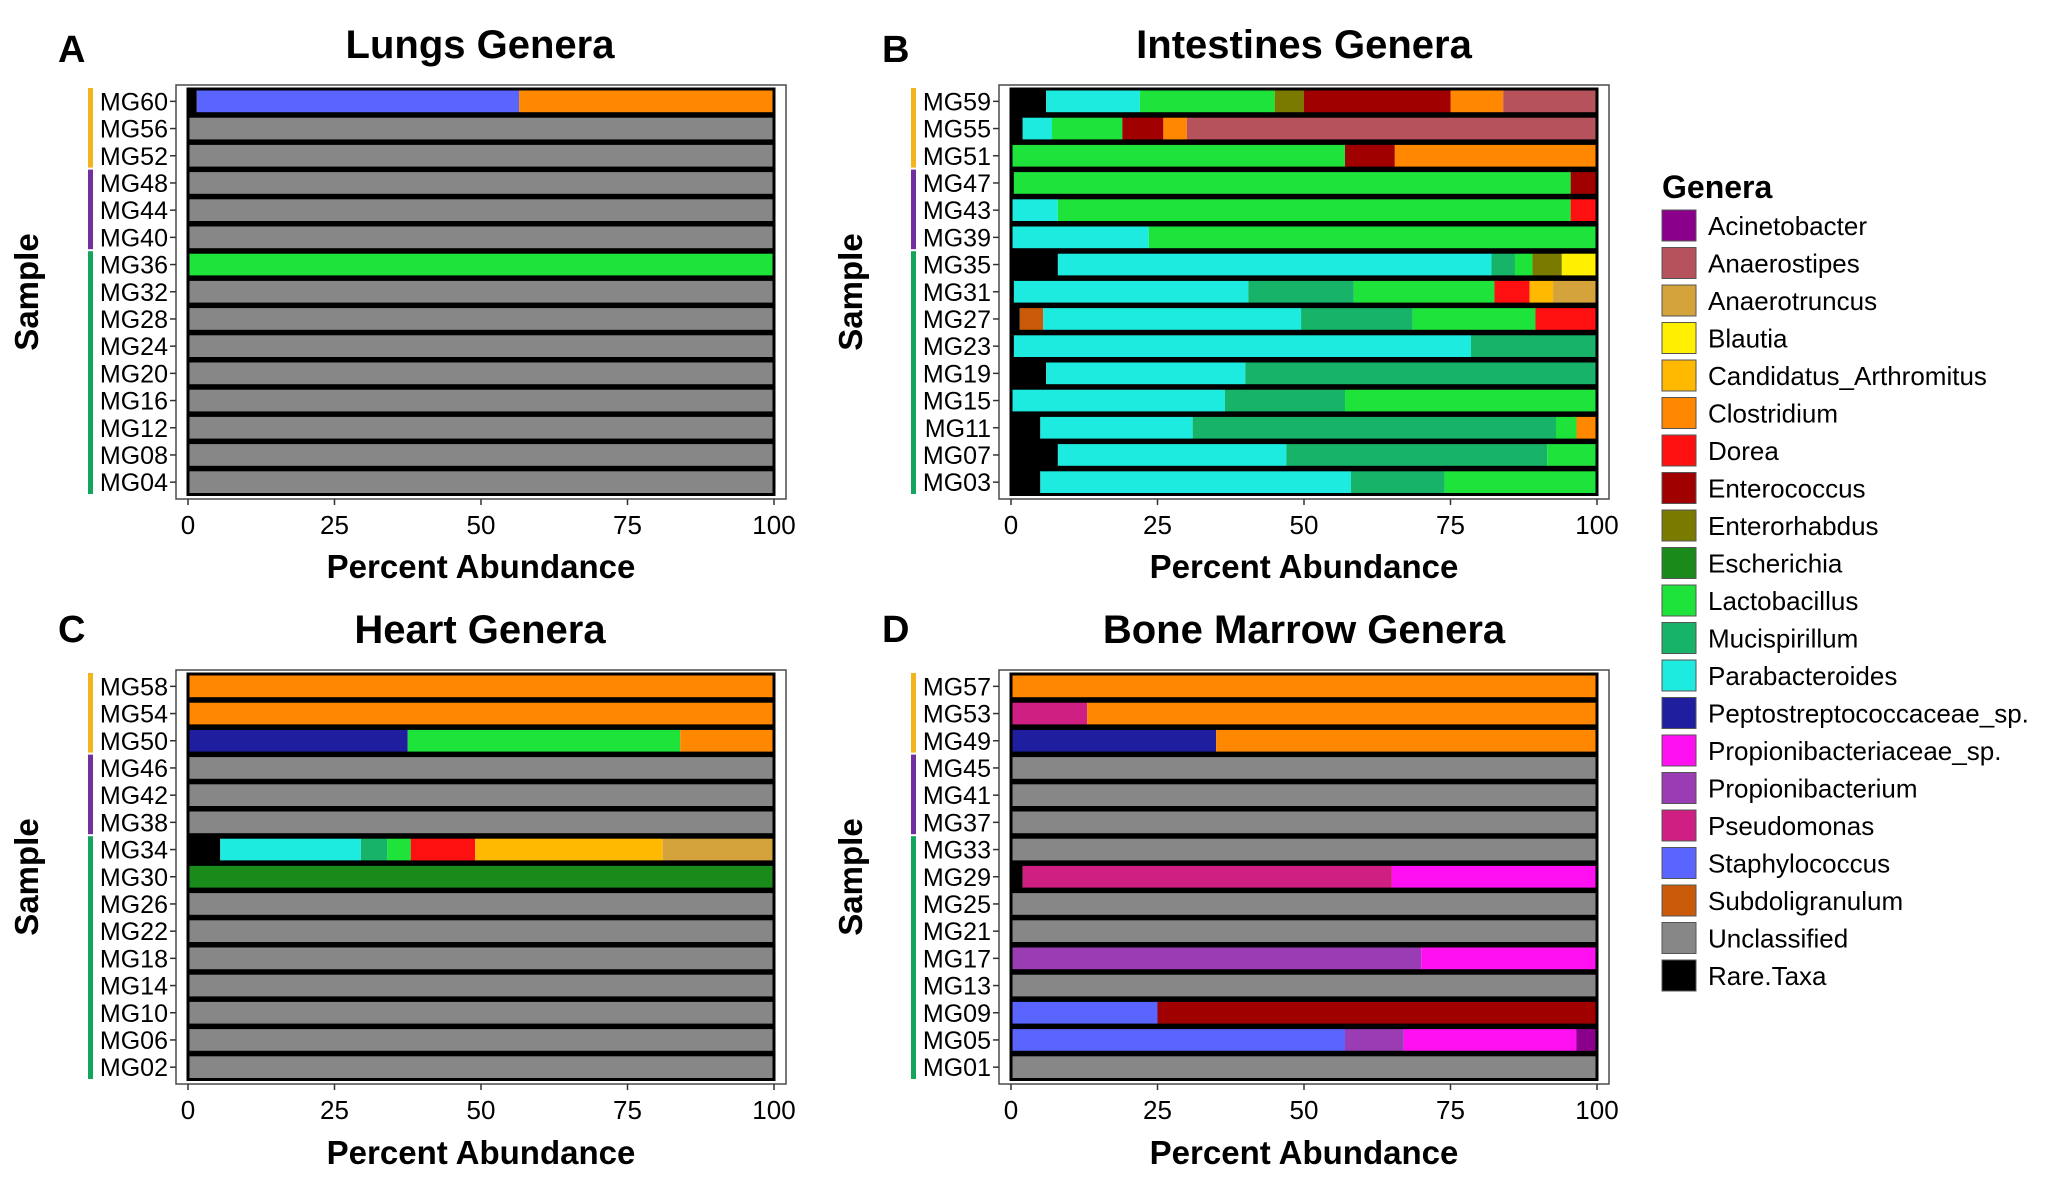 The height and width of the screenshot is (1181, 2066). Describe the element at coordinates (134, 184) in the screenshot. I see `sample-label: MG48` at that location.